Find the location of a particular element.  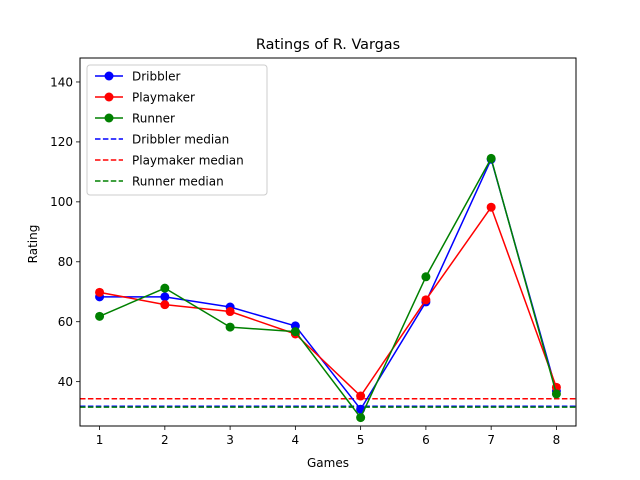

y-tick-label-3: 100 is located at coordinates (61, 202).